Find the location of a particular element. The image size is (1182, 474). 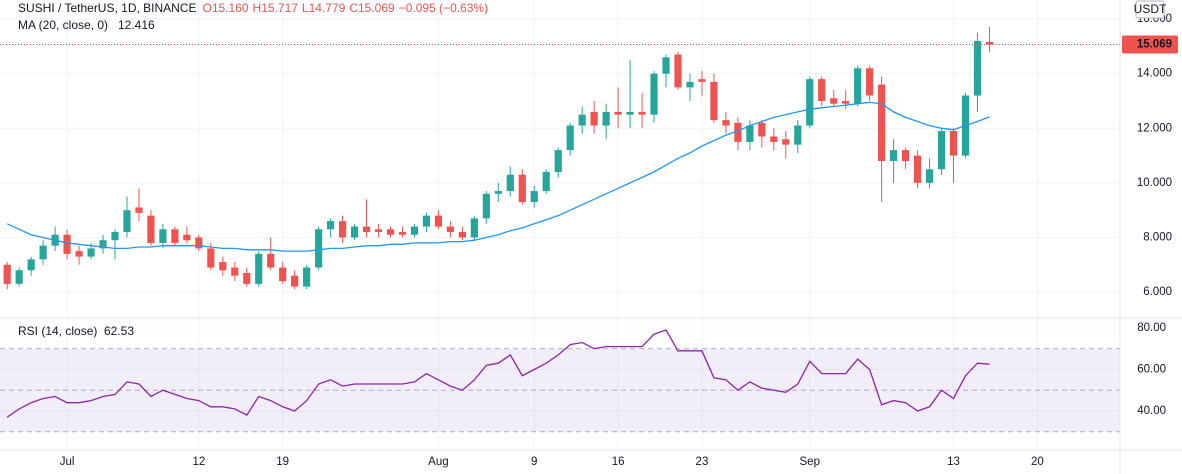

currency-box is located at coordinates (1150, 9).